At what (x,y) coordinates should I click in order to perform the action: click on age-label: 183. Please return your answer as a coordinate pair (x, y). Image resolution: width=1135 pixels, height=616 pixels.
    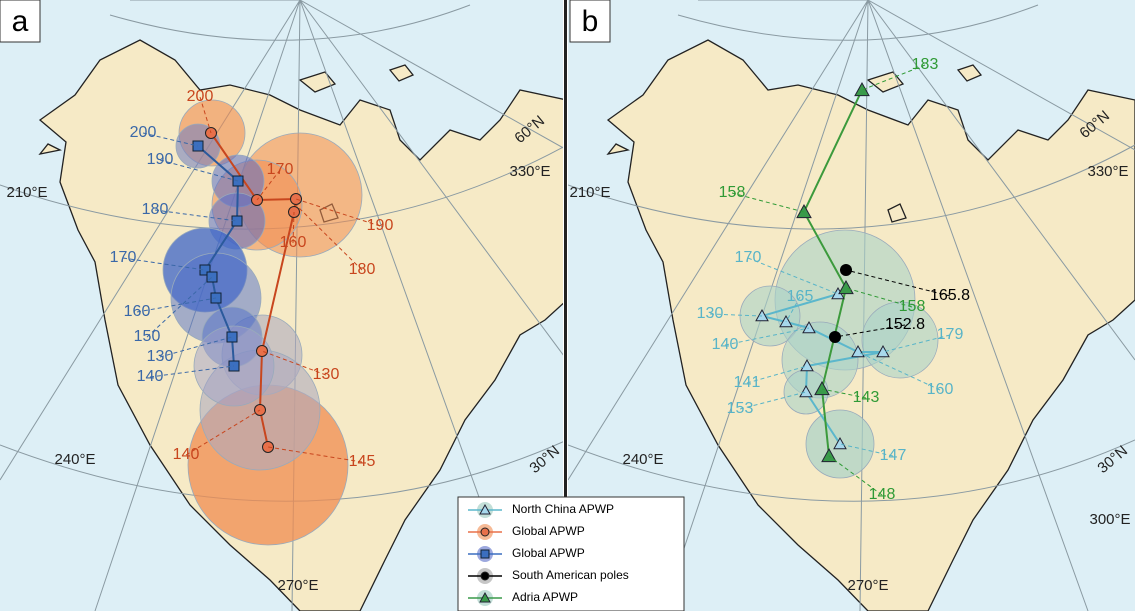
    Looking at the image, I should click on (925, 64).